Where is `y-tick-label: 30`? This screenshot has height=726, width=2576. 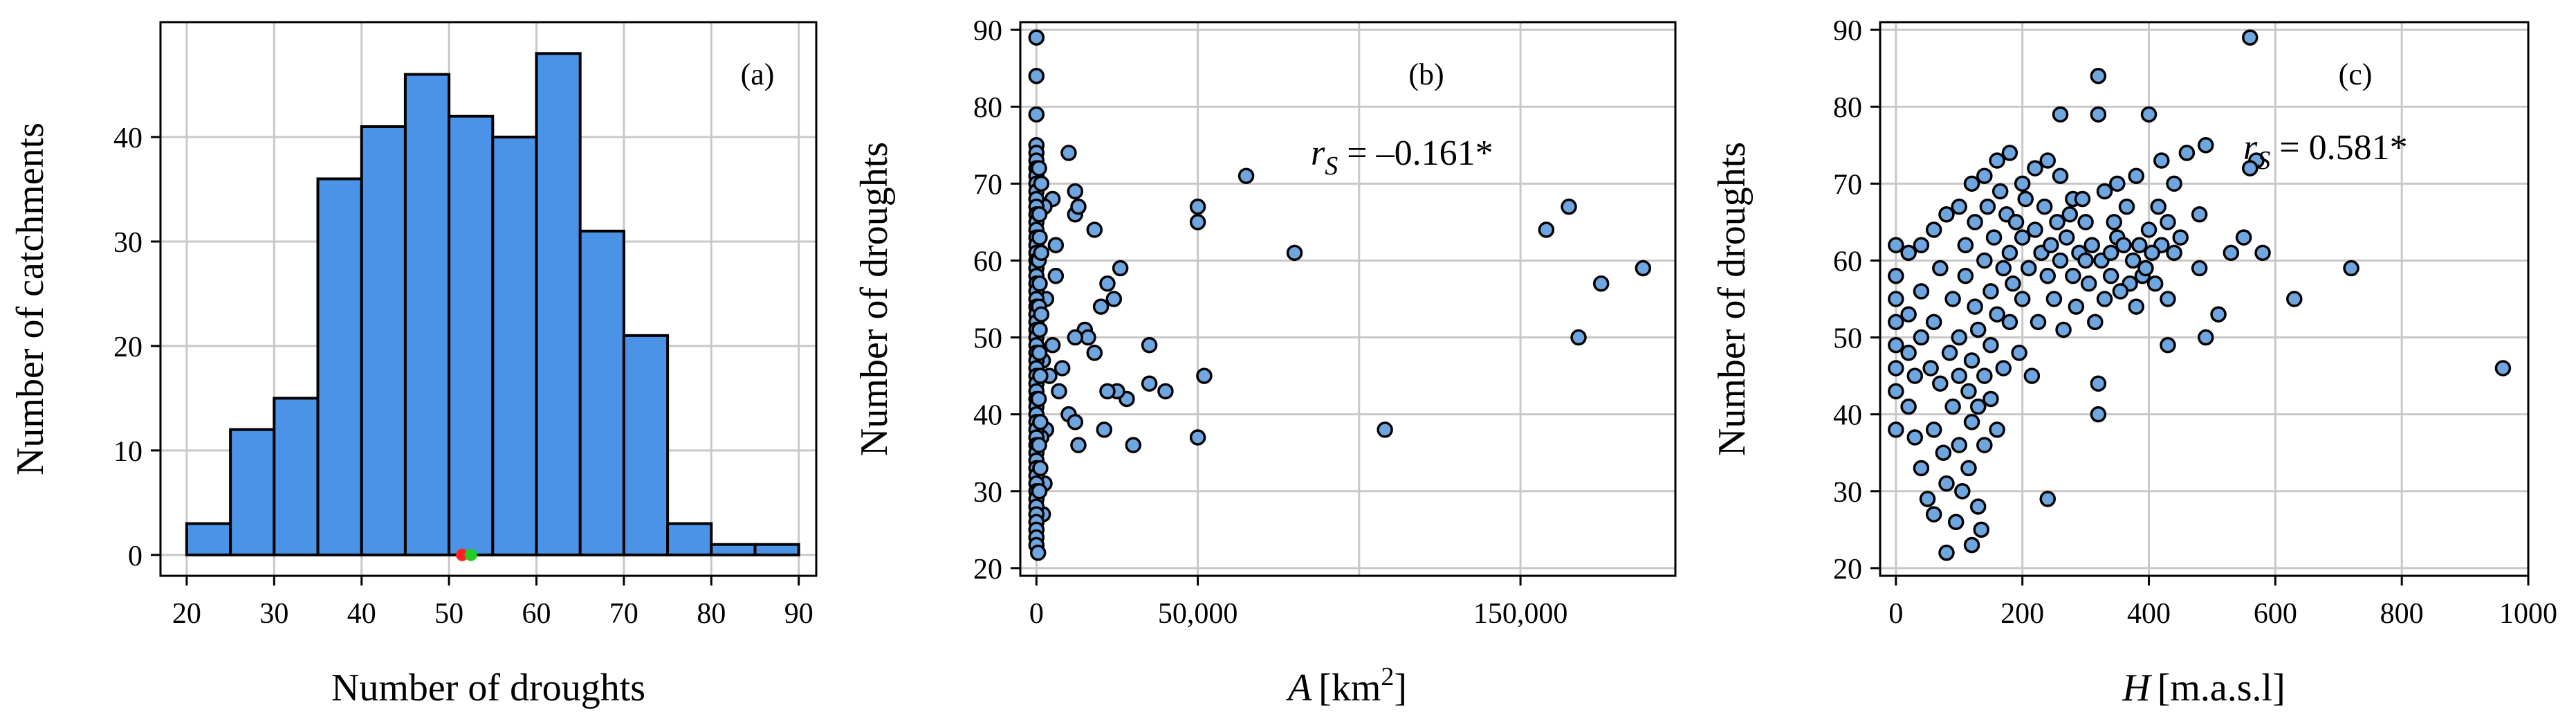 y-tick-label: 30 is located at coordinates (127, 243).